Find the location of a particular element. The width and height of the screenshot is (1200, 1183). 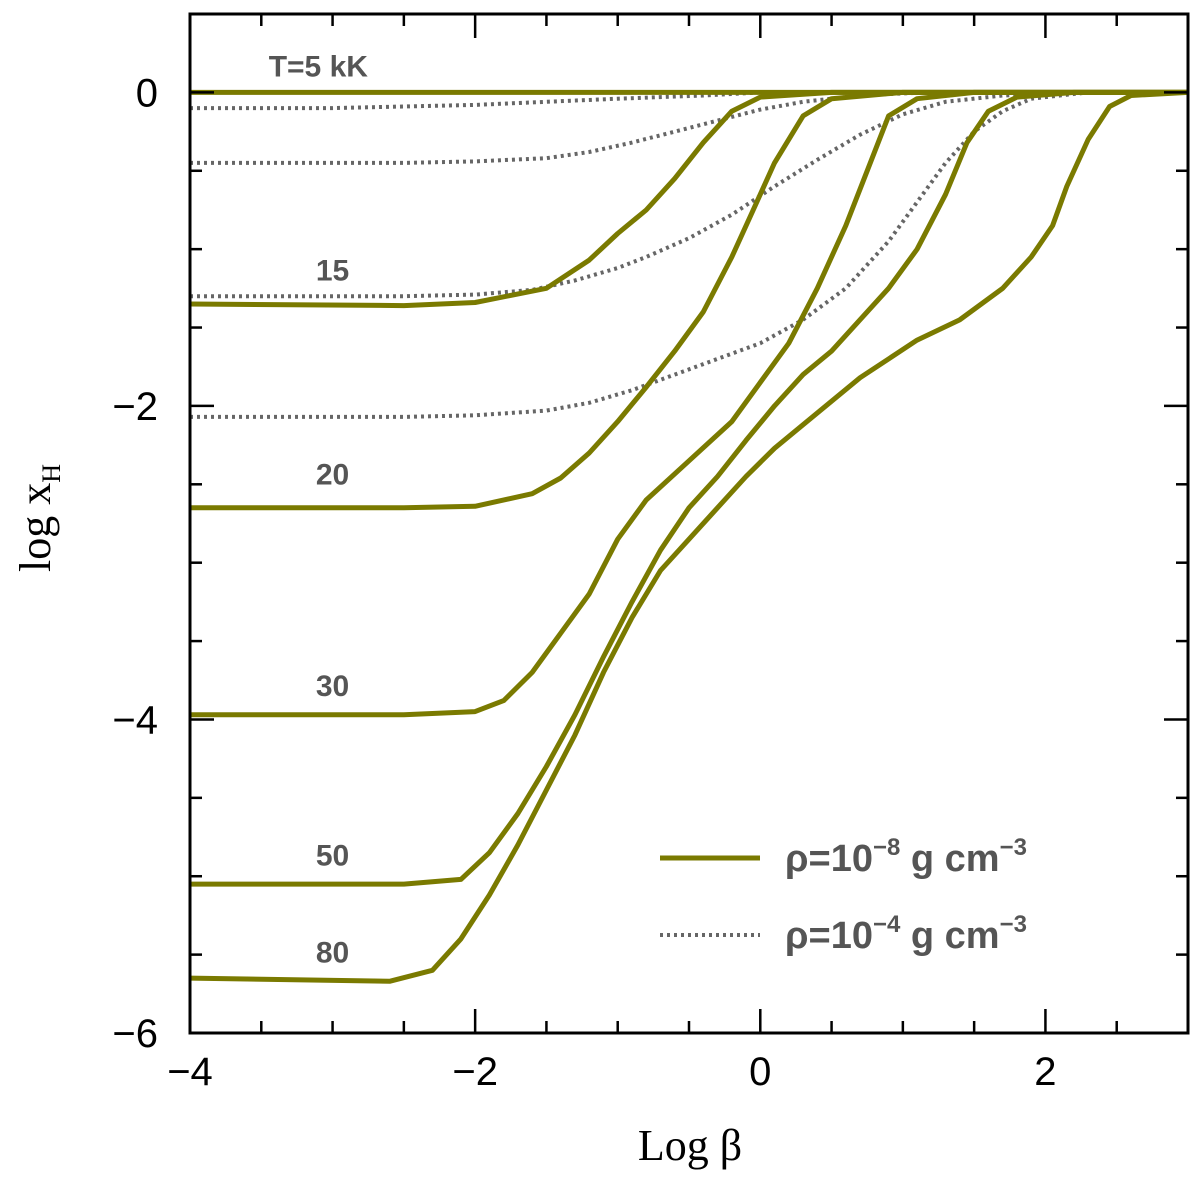

series-dotted-T30 is located at coordinates (689, 194).